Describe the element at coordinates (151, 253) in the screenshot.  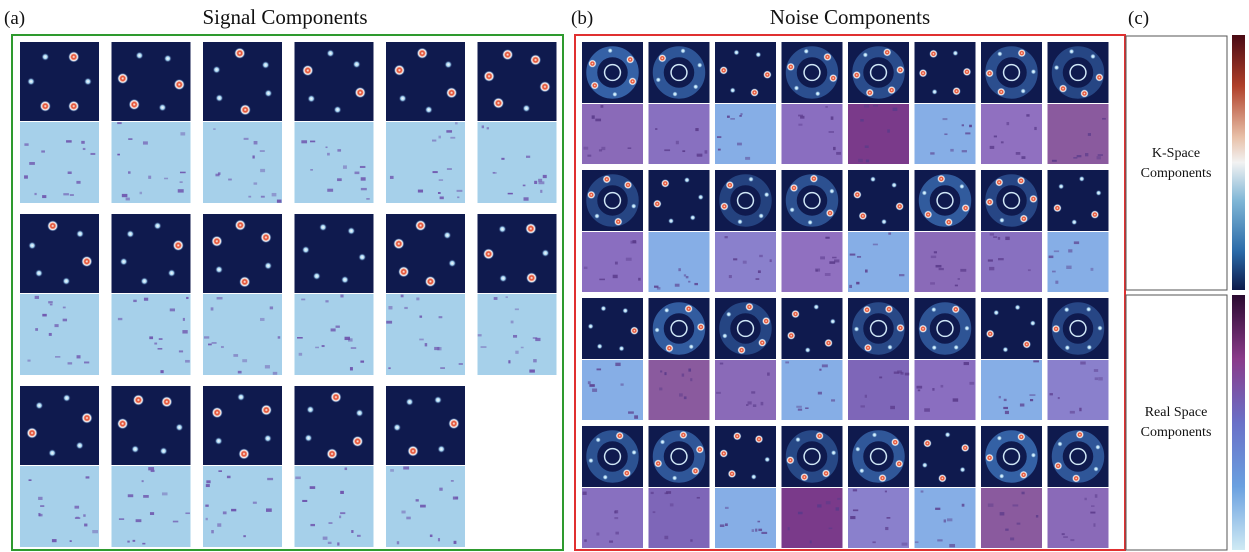
I see `k-space-image` at that location.